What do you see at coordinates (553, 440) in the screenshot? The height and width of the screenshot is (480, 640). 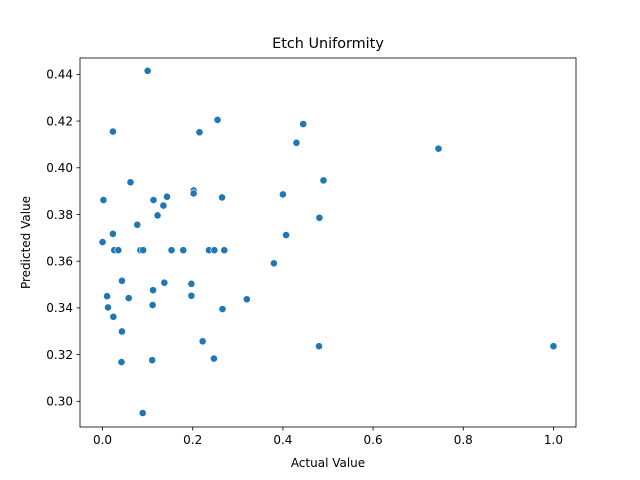 I see `x-tick-label: 1.0` at bounding box center [553, 440].